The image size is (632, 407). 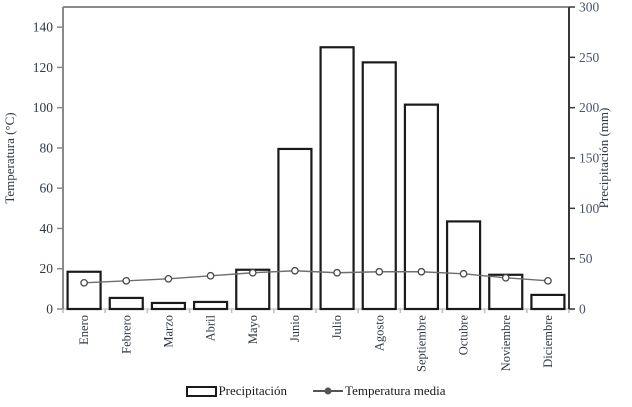 I want to click on line-marker-swatch-icon, so click(x=328, y=391).